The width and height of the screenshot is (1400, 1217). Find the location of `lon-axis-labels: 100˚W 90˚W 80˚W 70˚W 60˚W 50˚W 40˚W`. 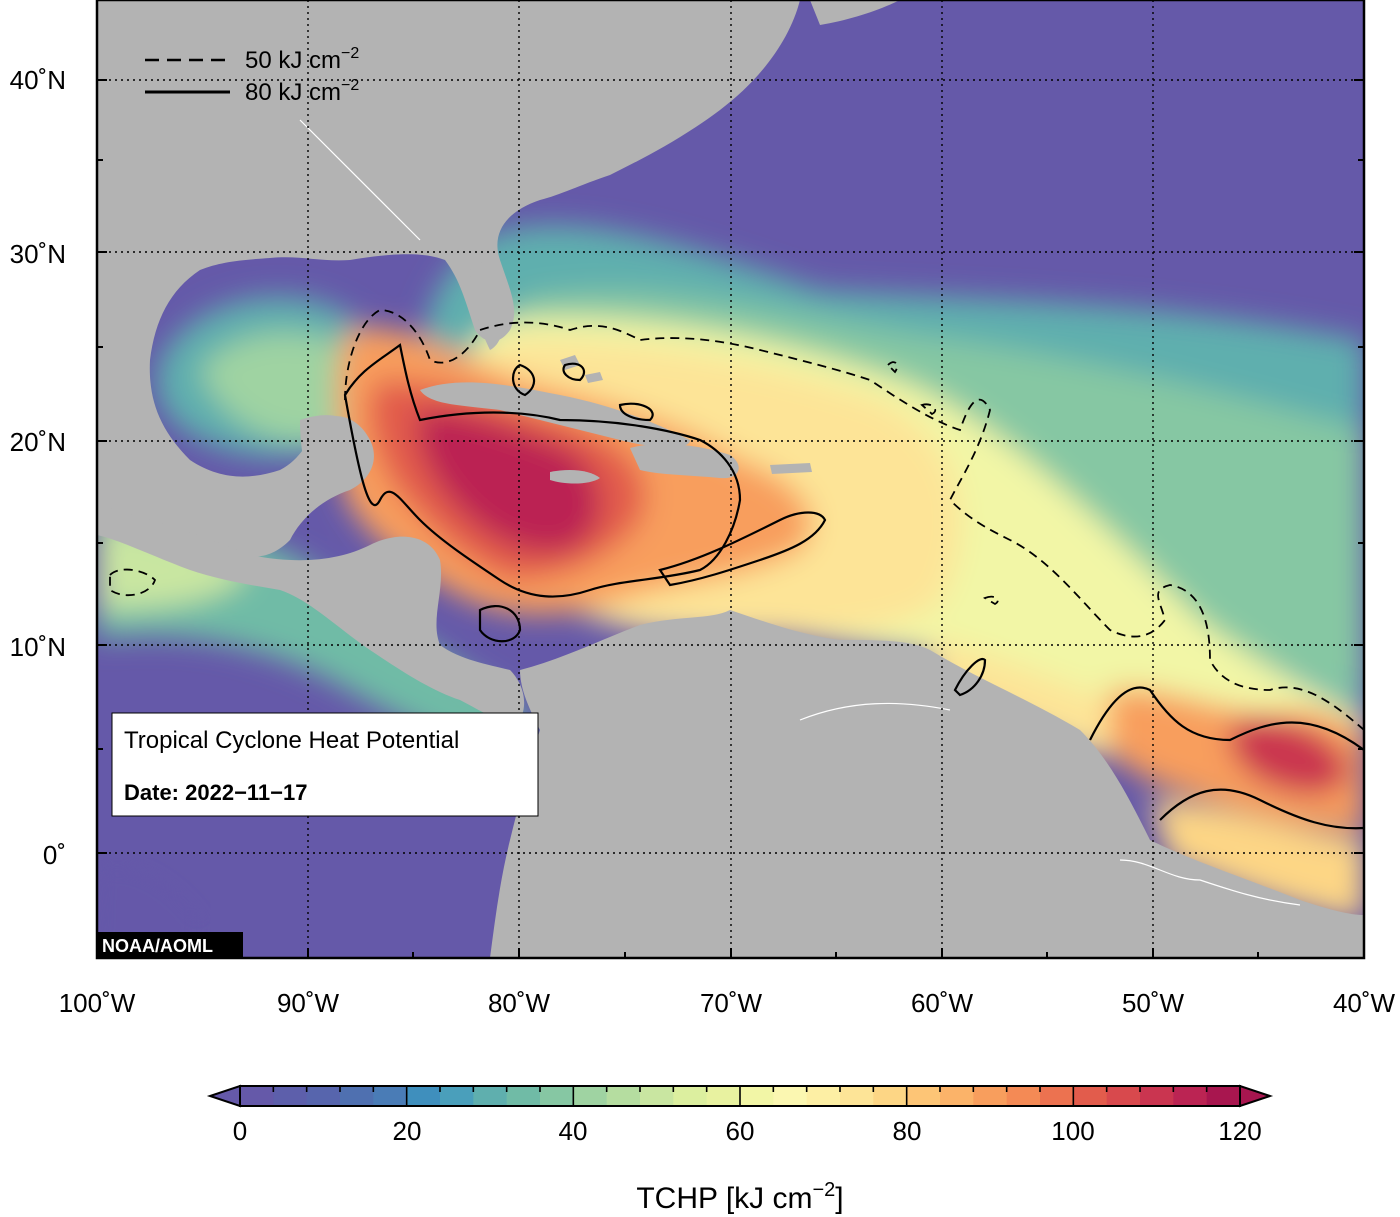

lon-axis-labels: 100˚W 90˚W 80˚W 70˚W 60˚W 50˚W 40˚W is located at coordinates (727, 1003).